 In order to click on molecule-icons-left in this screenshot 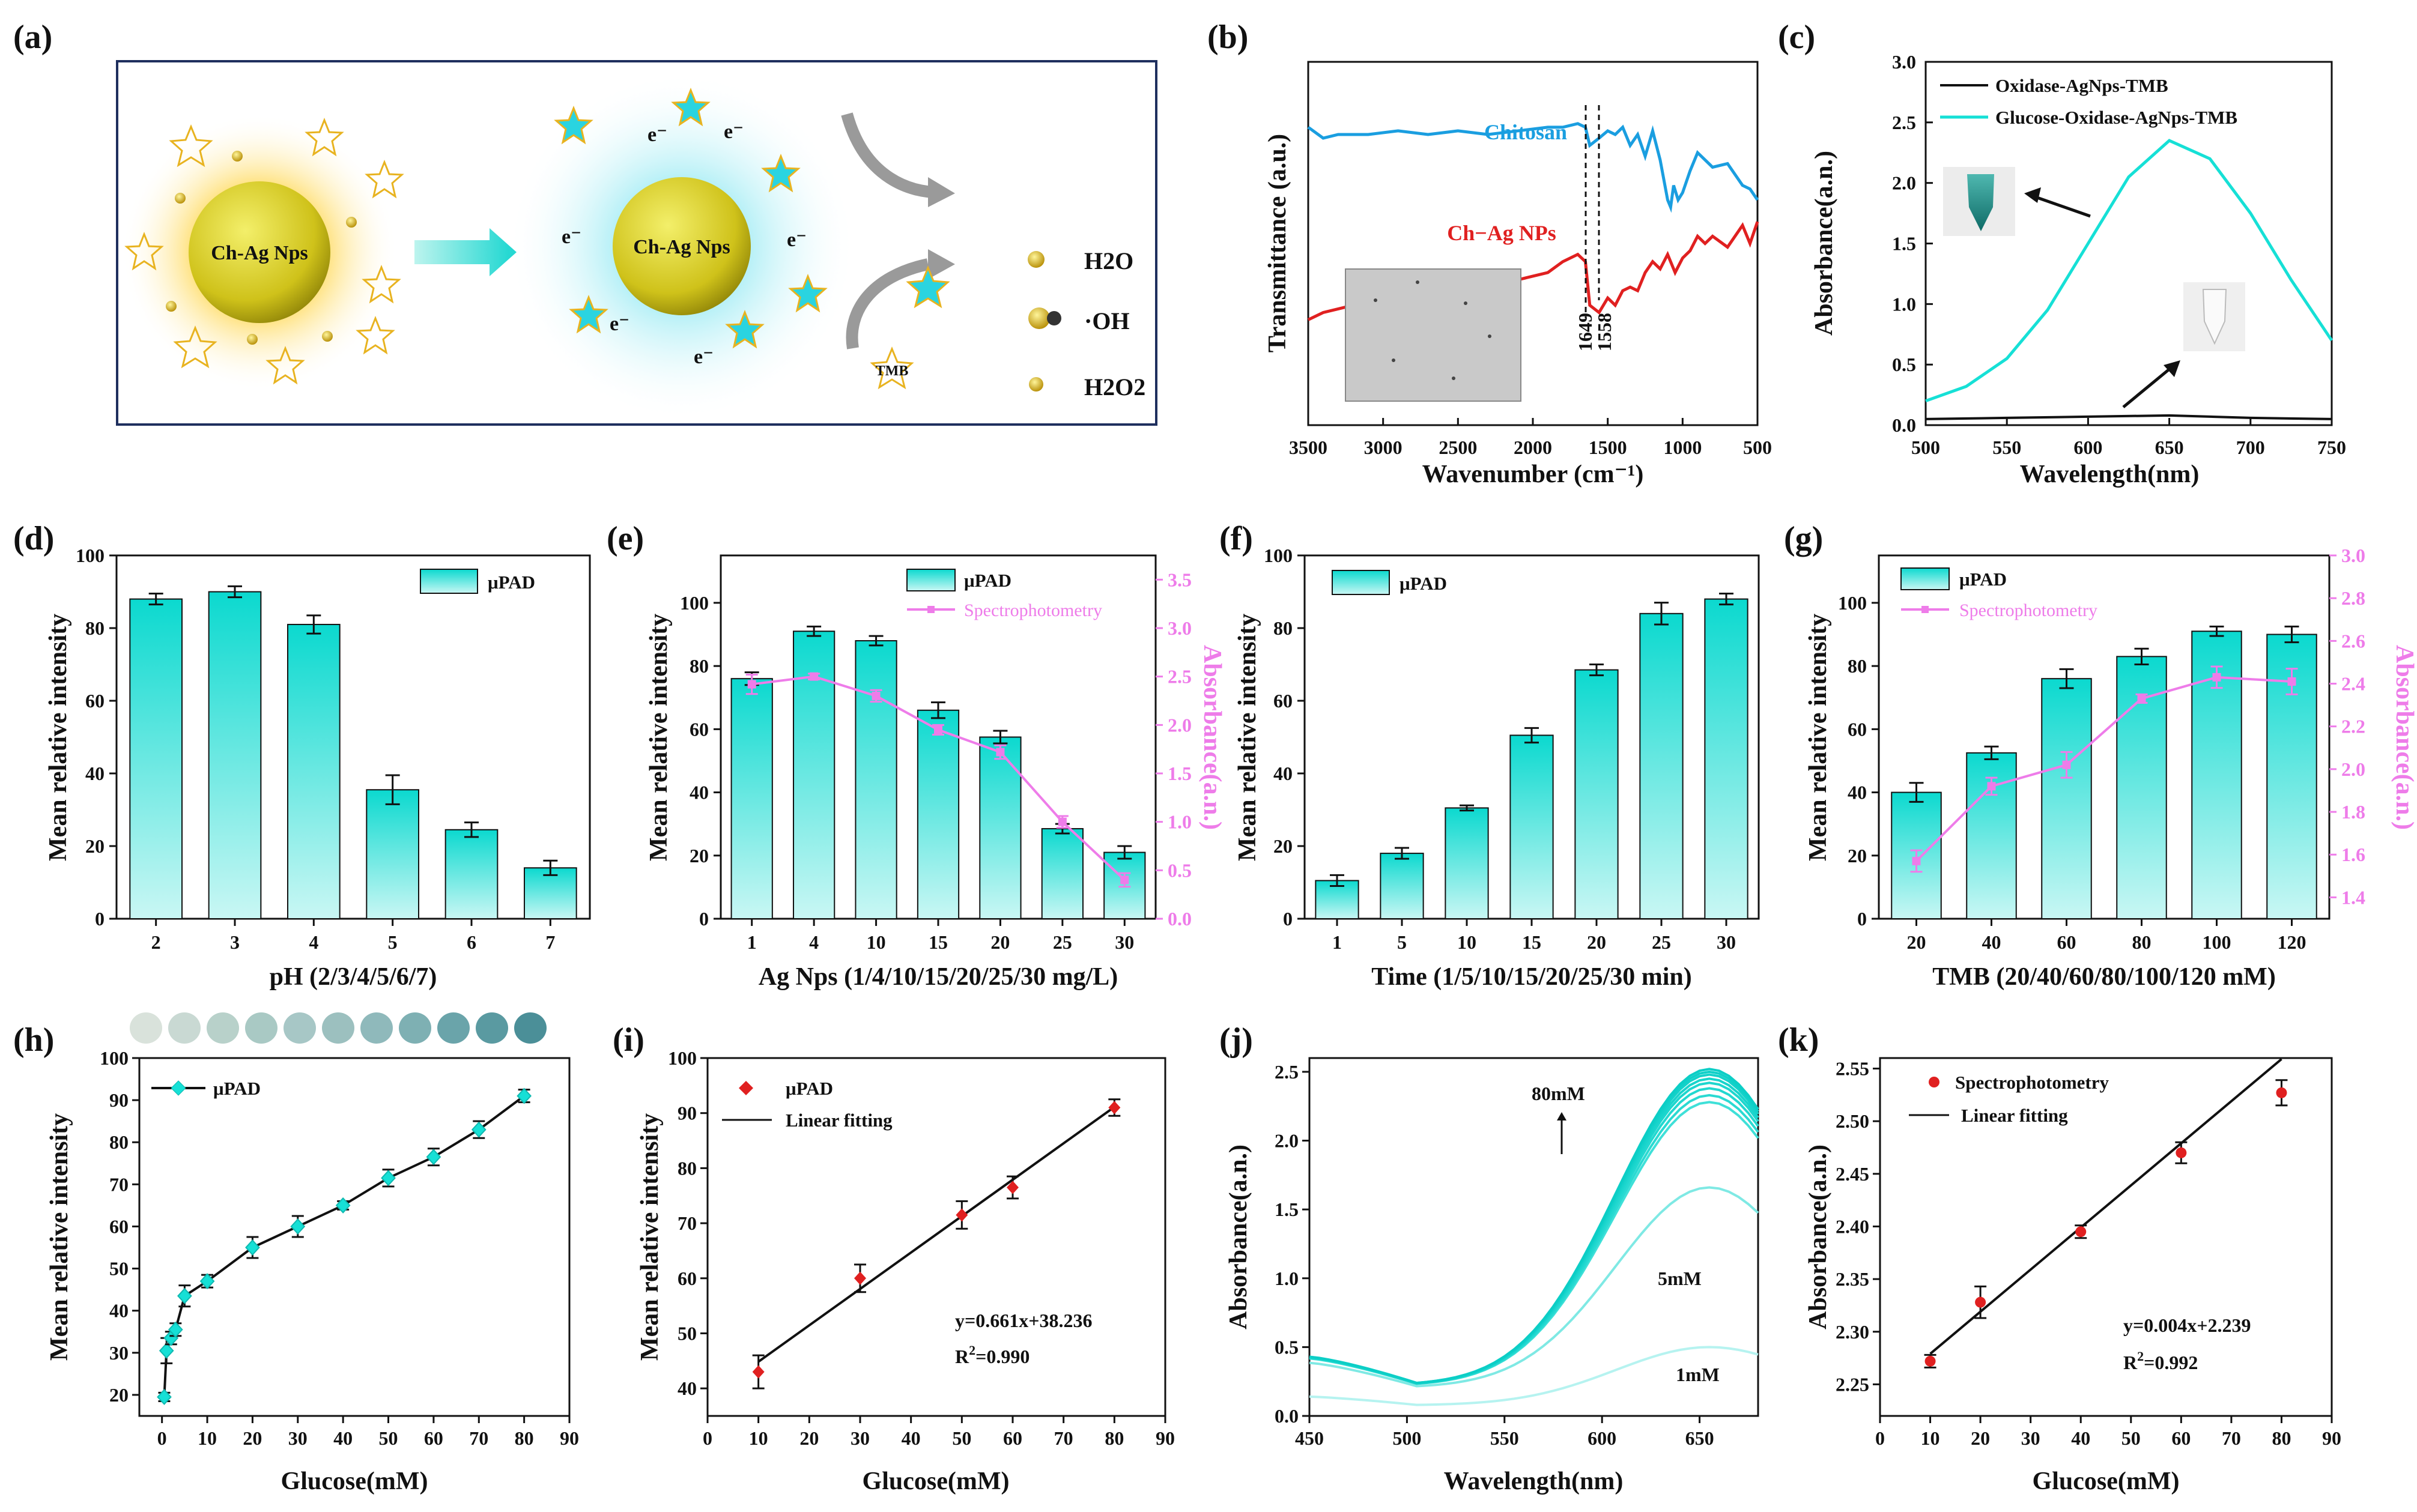, I will do `click(262, 248)`.